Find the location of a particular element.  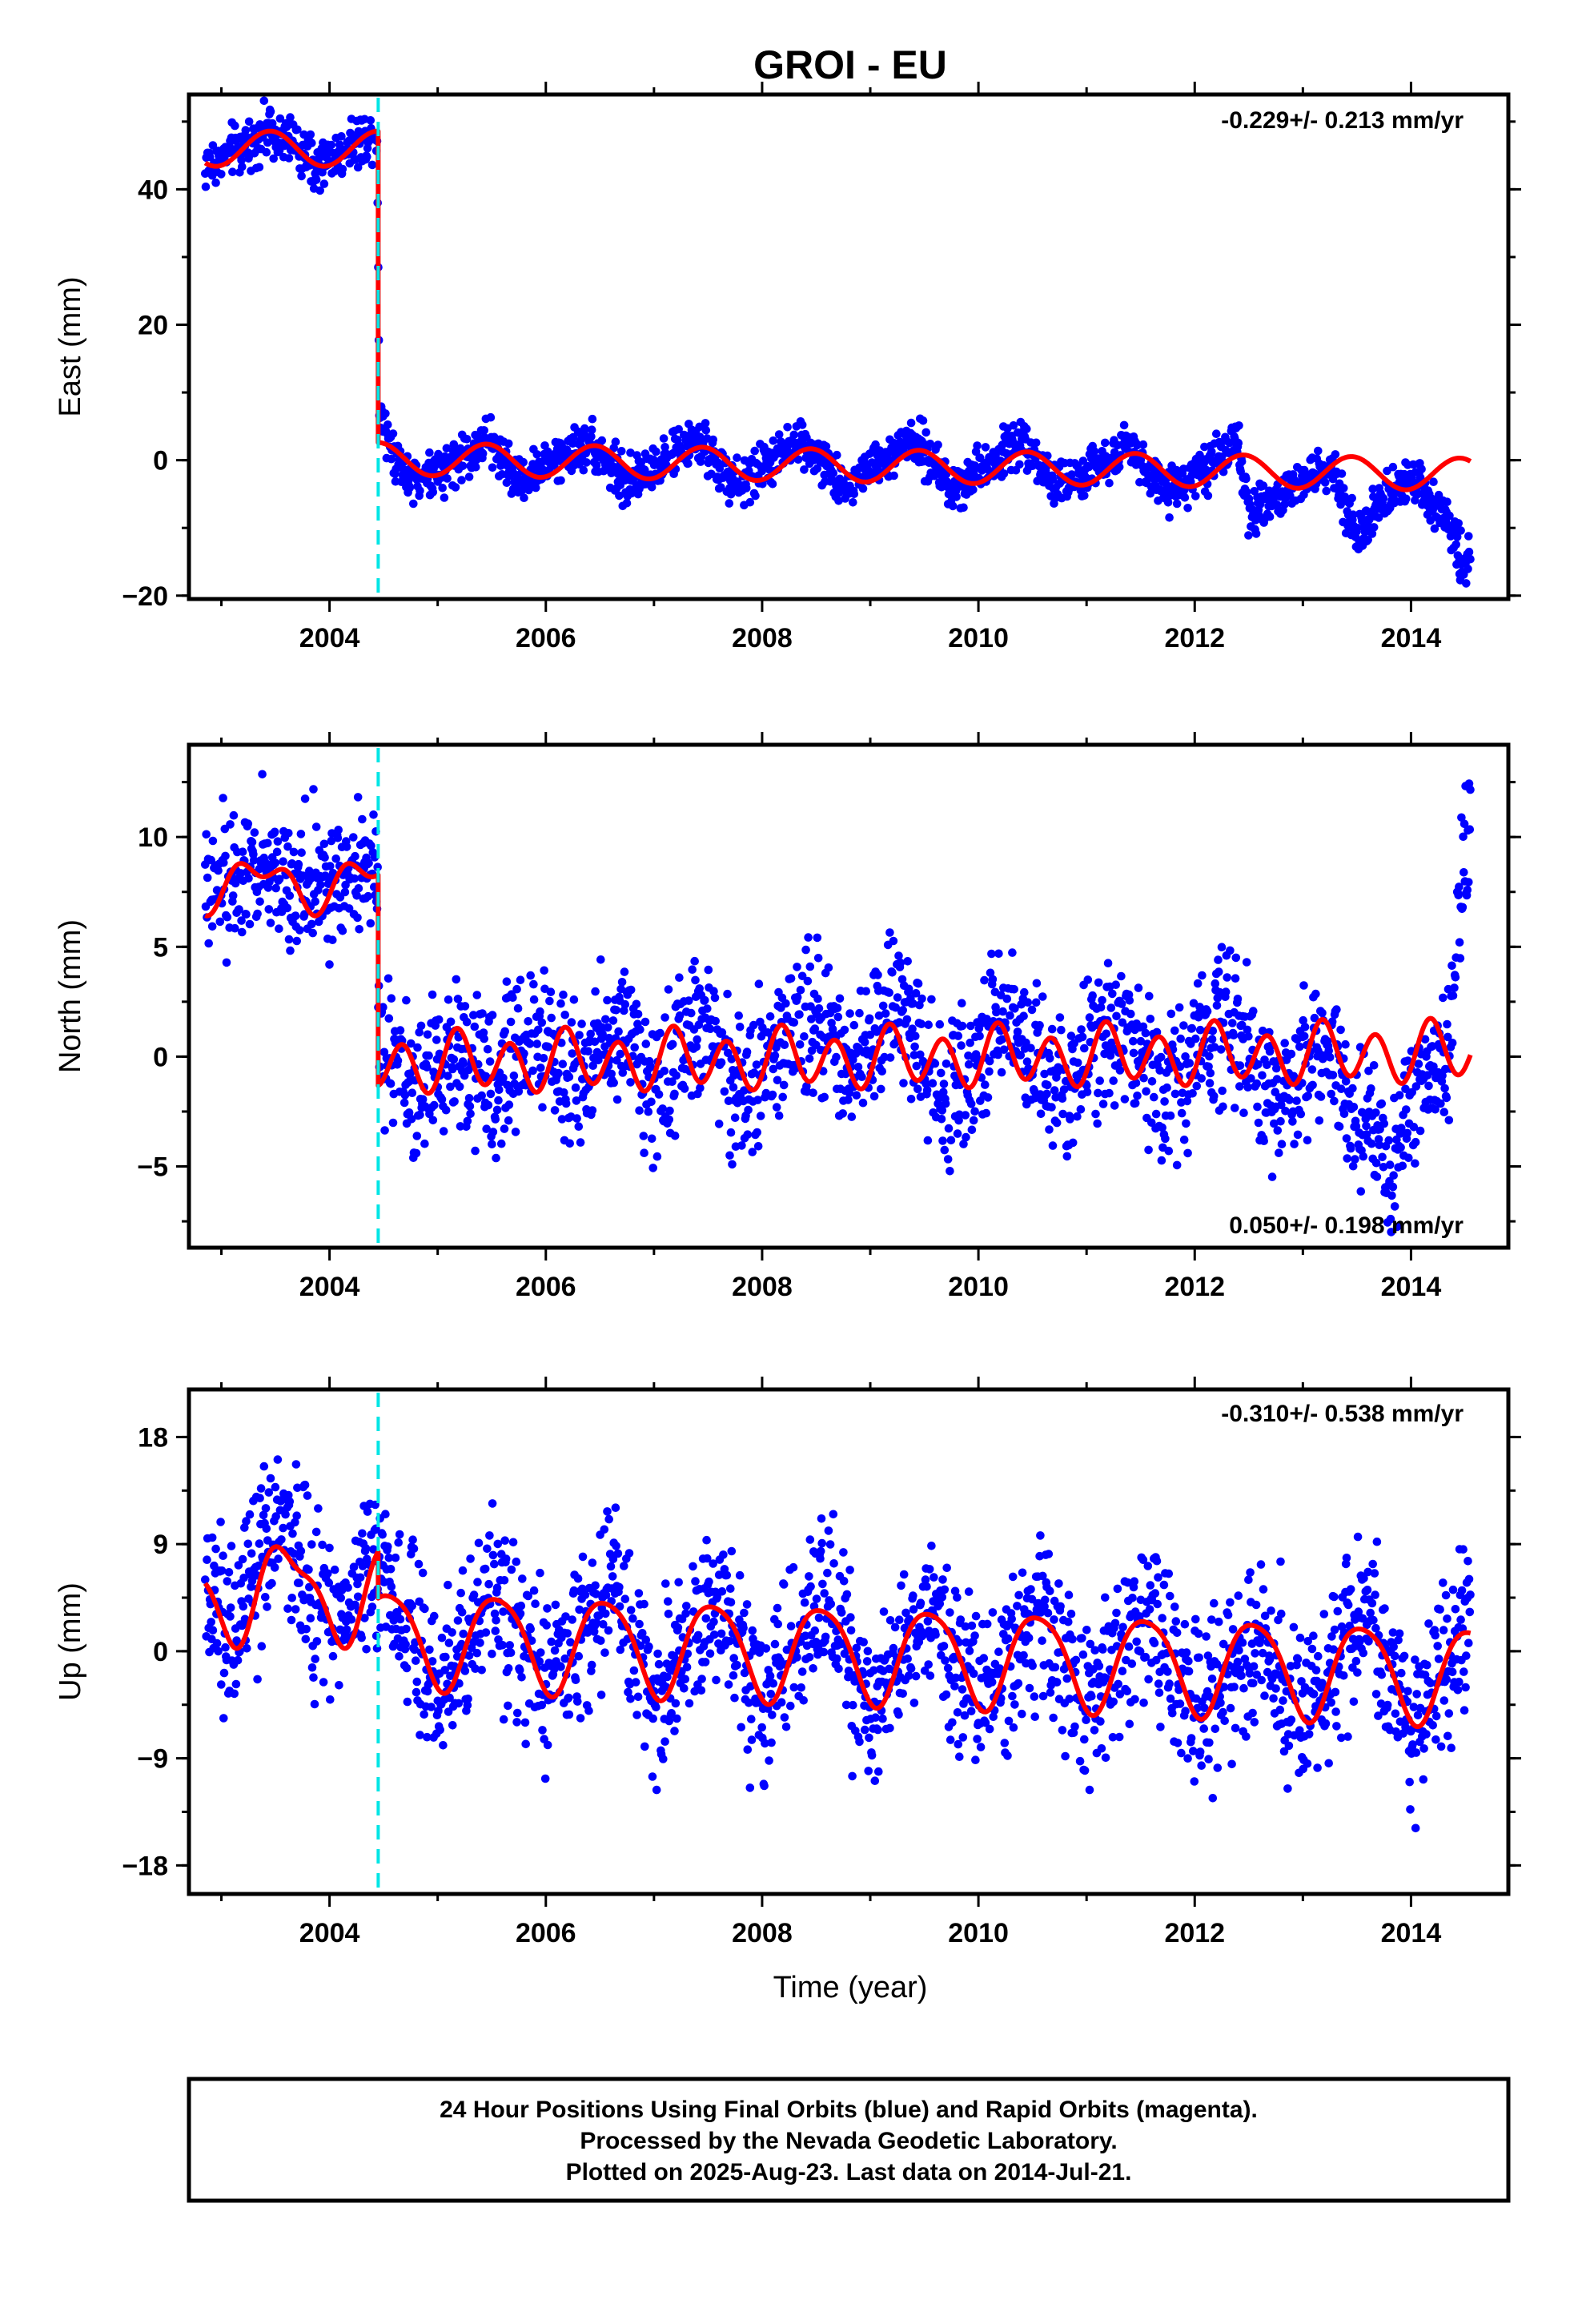

y-tick-label: 40 is located at coordinates (153, 190).